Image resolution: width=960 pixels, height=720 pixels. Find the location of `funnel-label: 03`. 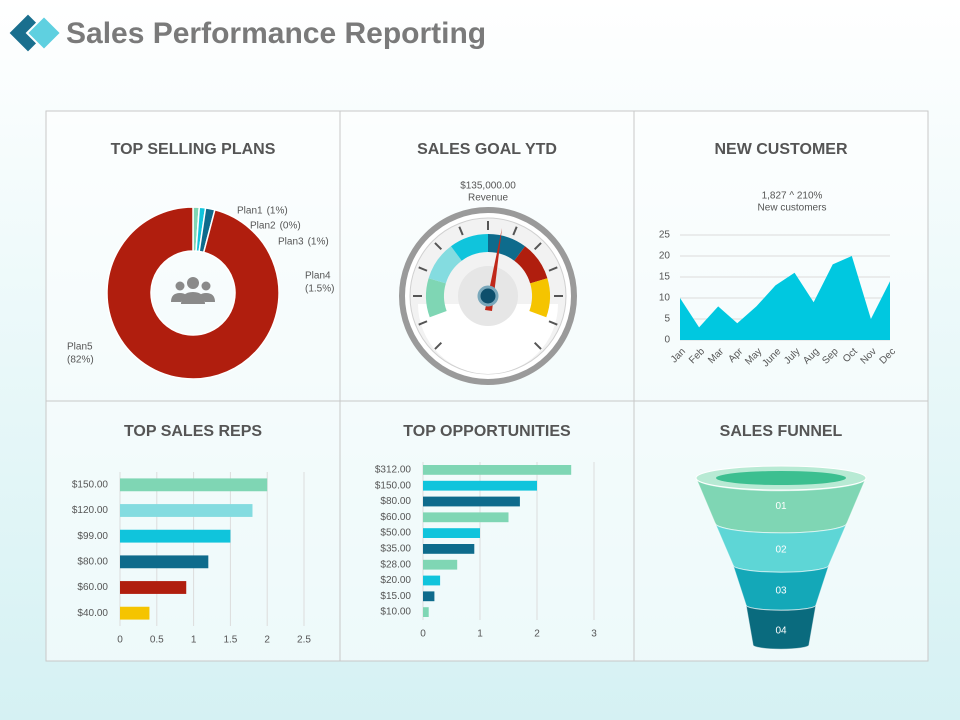

funnel-label: 03 is located at coordinates (781, 591).